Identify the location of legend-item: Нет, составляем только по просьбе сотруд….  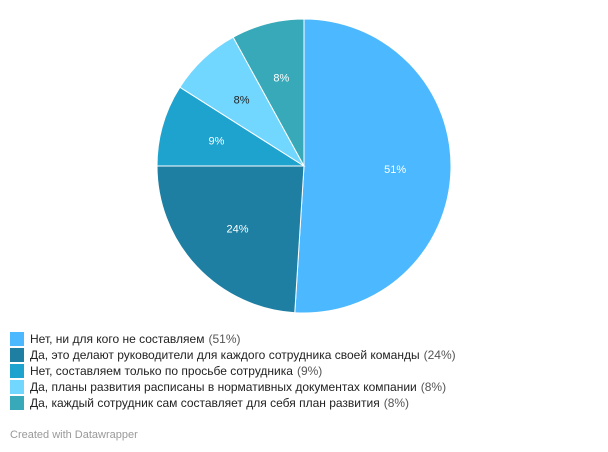
(233, 371).